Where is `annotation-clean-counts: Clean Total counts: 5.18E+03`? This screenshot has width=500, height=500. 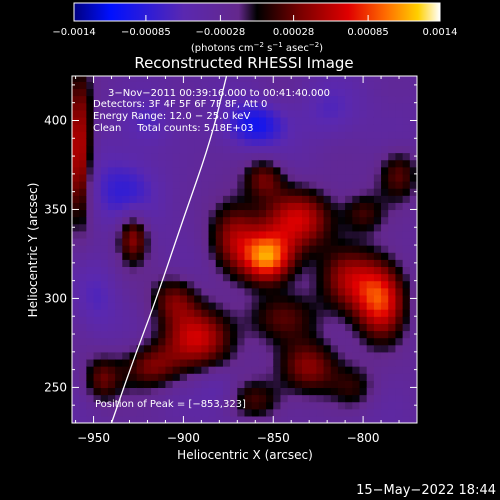 annotation-clean-counts: Clean Total counts: 5.18E+03 is located at coordinates (173, 128).